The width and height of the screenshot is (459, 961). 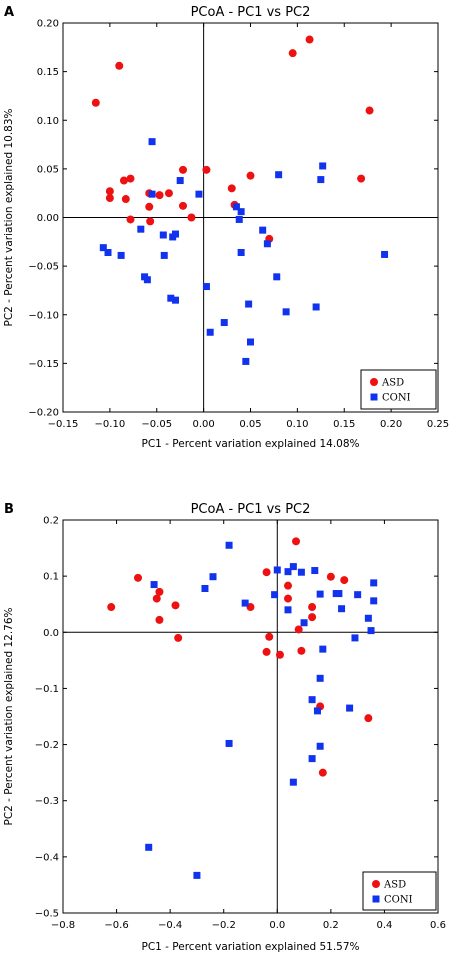 What do you see at coordinates (240, 657) in the screenshot?
I see `series-asd` at bounding box center [240, 657].